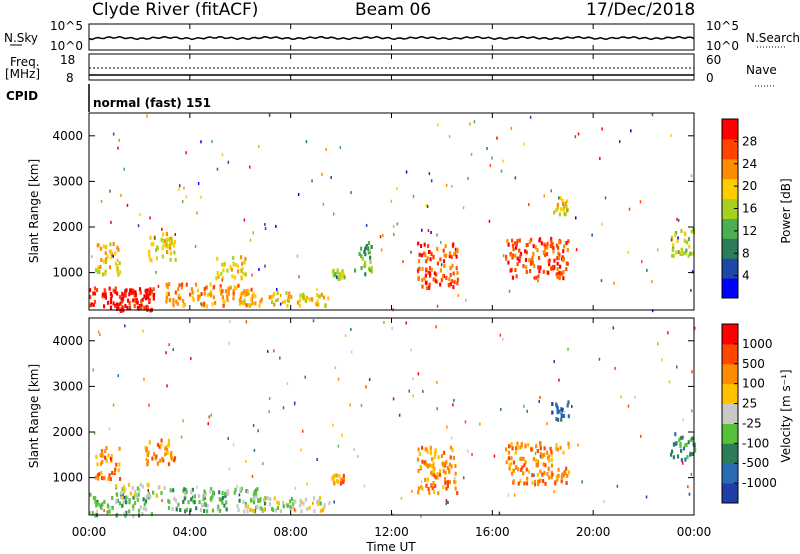 This screenshot has height=554, width=800. Describe the element at coordinates (66, 26) in the screenshot. I see `nsky-tick-top: 10^5` at that location.